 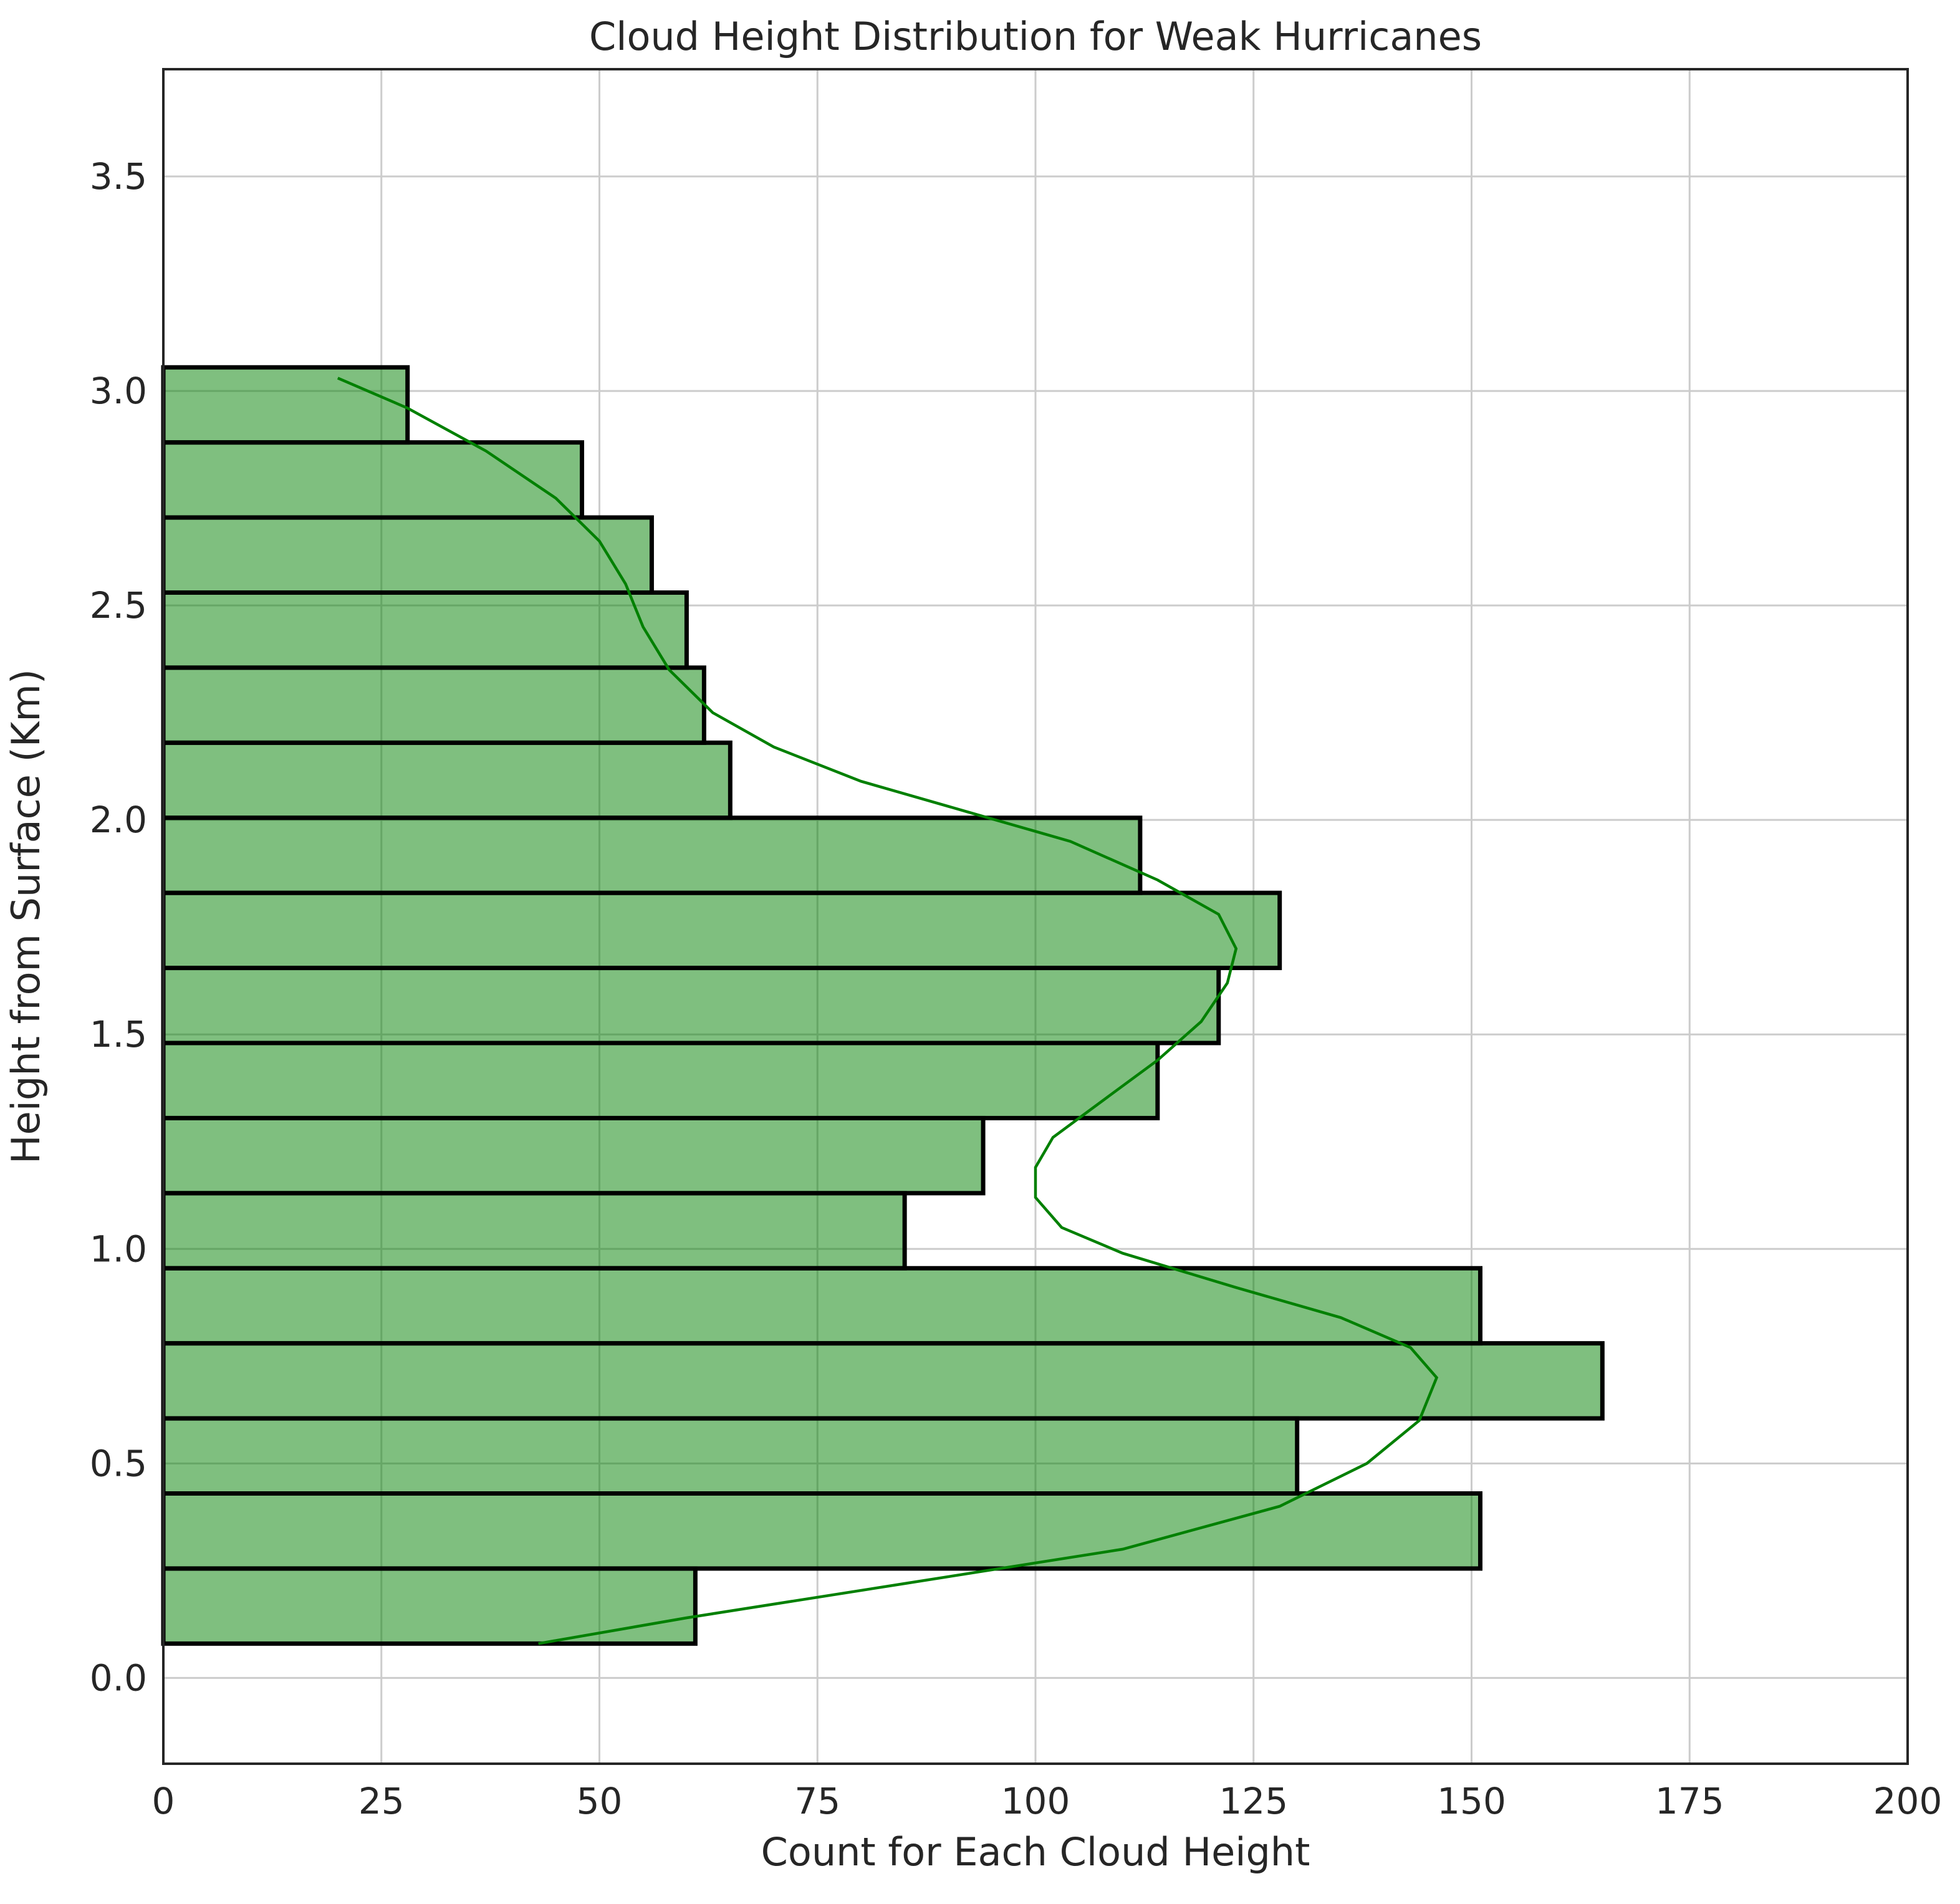 I want to click on x-tick-label: 200, so click(x=1908, y=1801).